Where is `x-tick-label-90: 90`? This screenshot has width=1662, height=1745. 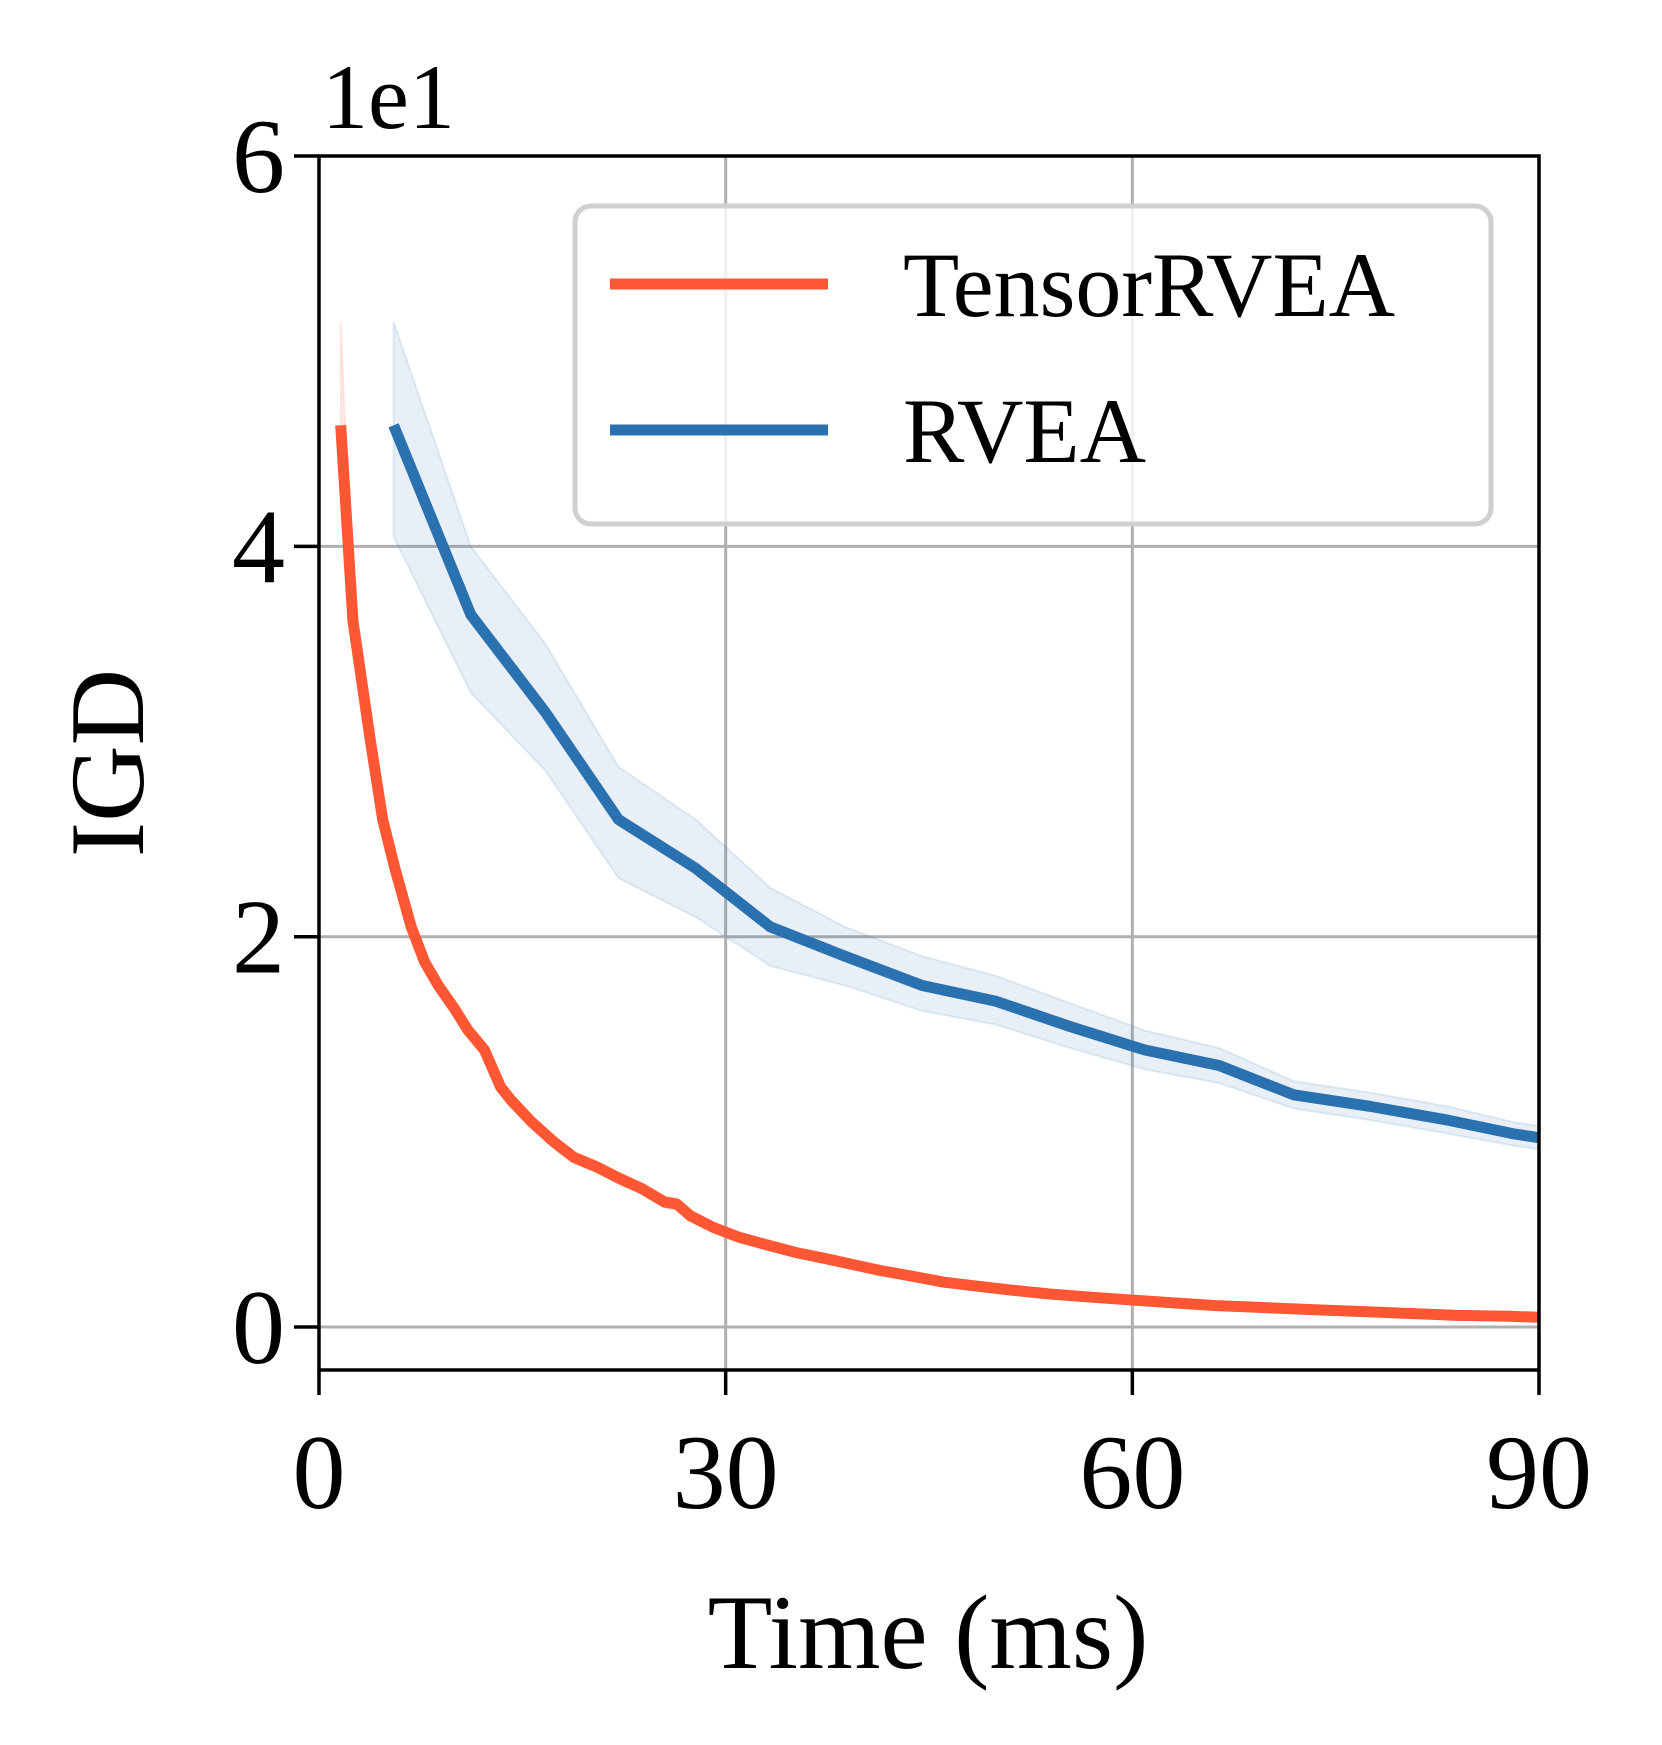 x-tick-label-90: 90 is located at coordinates (1539, 1472).